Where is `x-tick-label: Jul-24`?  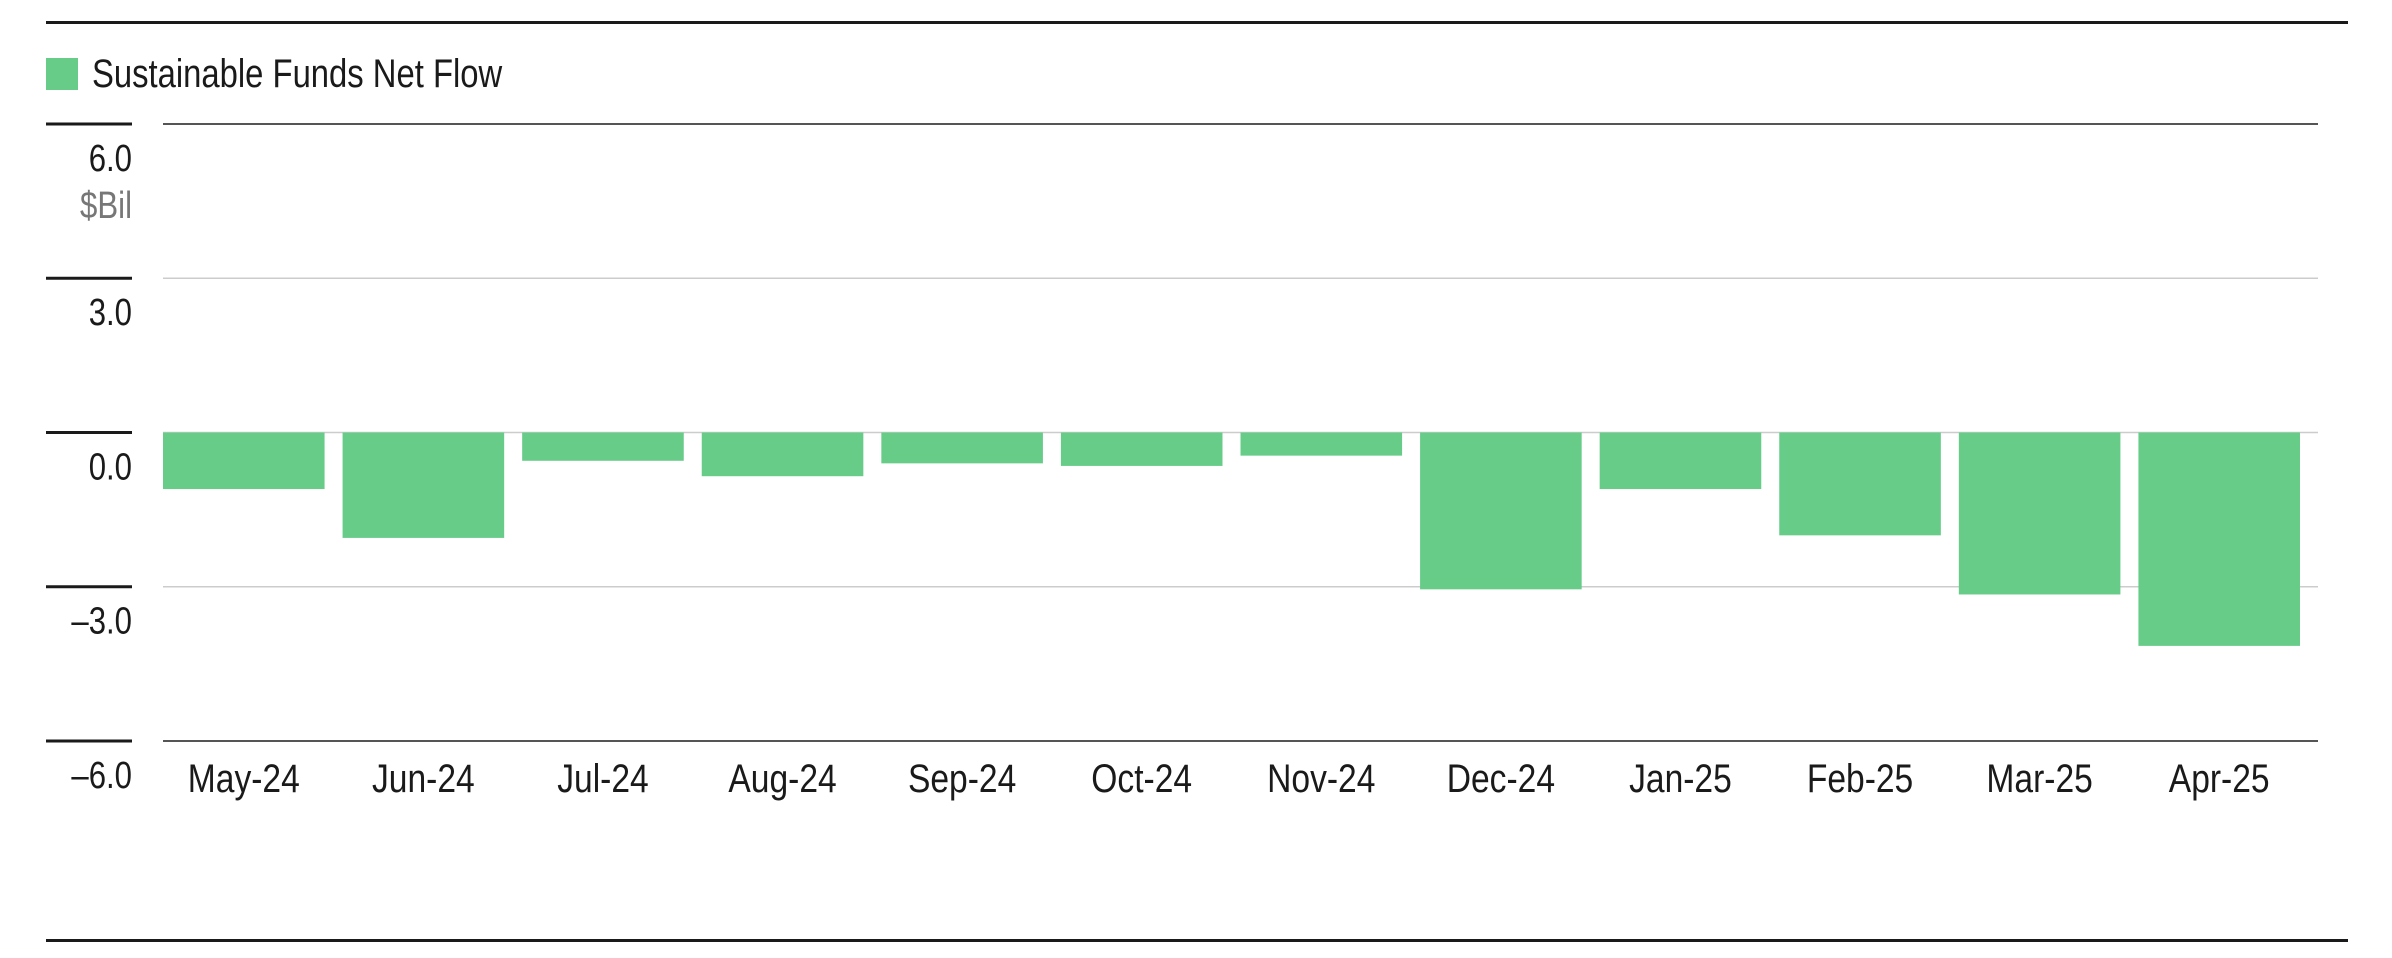
x-tick-label: Jul-24 is located at coordinates (602, 778).